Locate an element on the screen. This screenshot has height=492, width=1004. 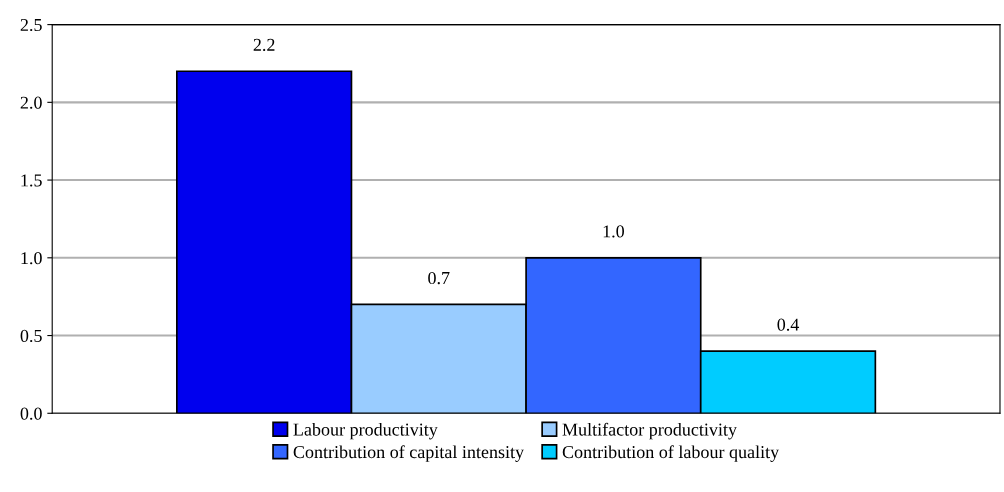
y-tick-label: 2.5 is located at coordinates (31, 25).